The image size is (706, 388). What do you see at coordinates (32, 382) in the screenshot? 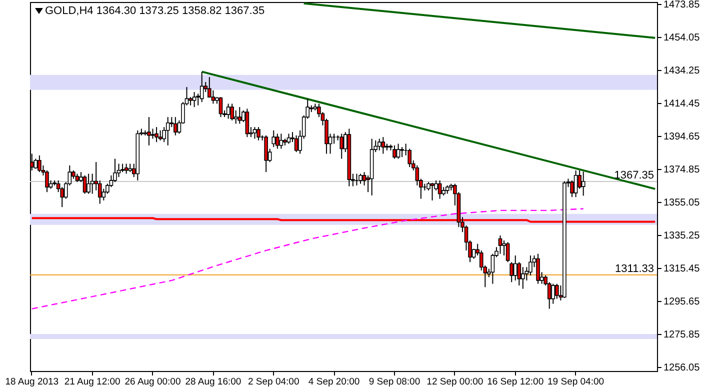
I see `x-tick-label: 18 Aug 2013` at bounding box center [32, 382].